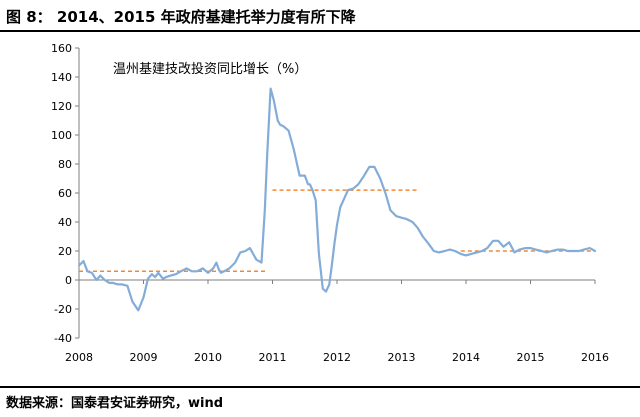 This screenshot has width=640, height=417. Describe the element at coordinates (63, 338) in the screenshot. I see `y-tick-label: -40` at that location.